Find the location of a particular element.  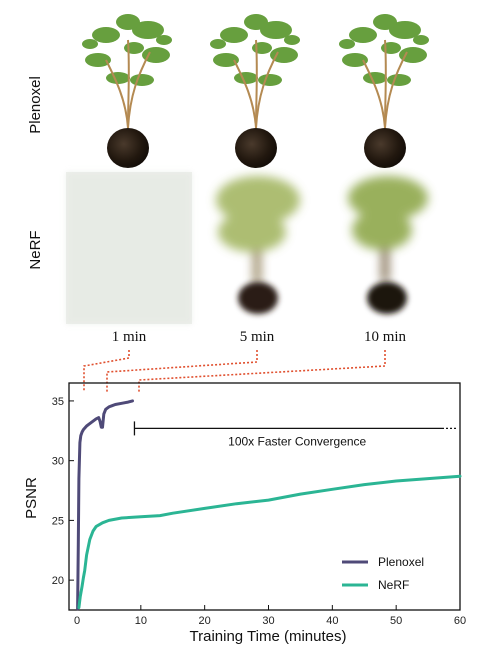

connector-1min is located at coordinates (106, 371).